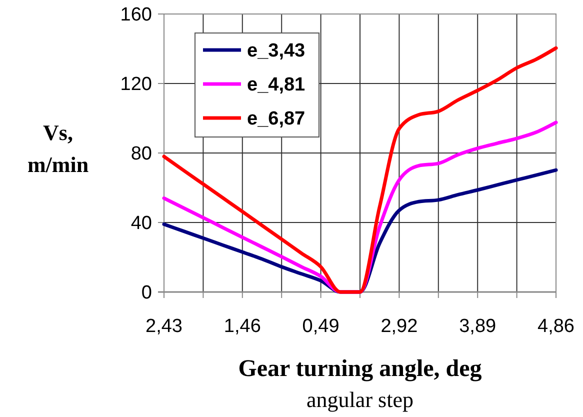 The height and width of the screenshot is (417, 583). What do you see at coordinates (321, 326) in the screenshot?
I see `x-tick-label: 0,49` at bounding box center [321, 326].